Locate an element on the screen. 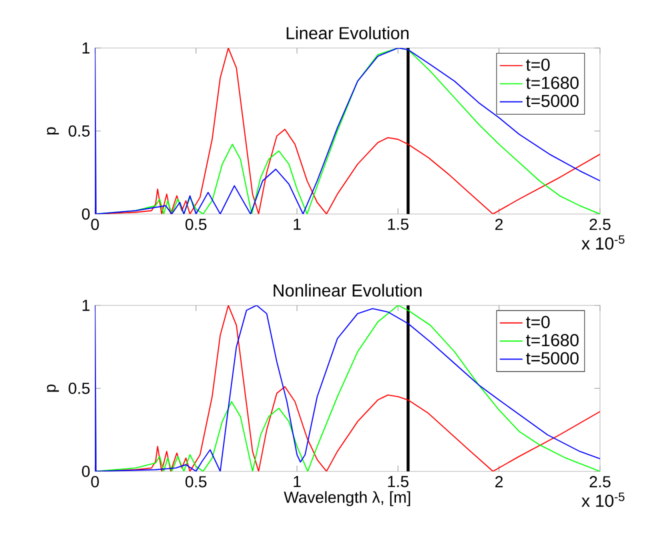  x-axis-title: Wavelength λ, [m] is located at coordinates (347, 498).